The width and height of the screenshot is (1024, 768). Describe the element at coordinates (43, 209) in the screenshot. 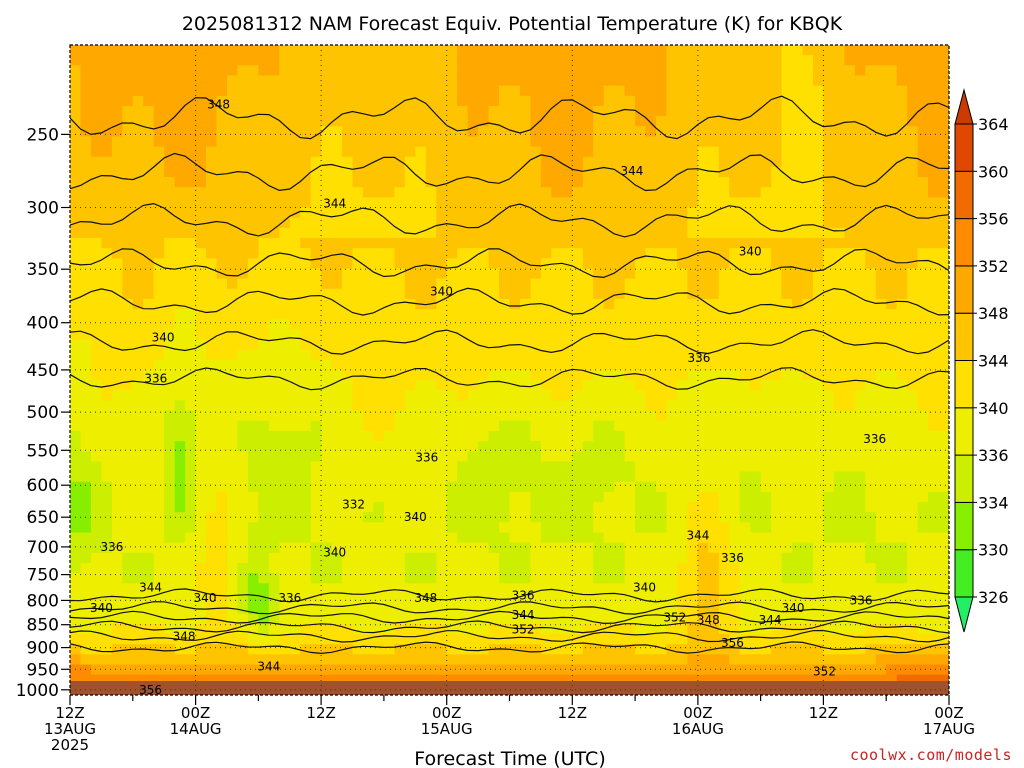

I see `y-tick-label: 300` at that location.